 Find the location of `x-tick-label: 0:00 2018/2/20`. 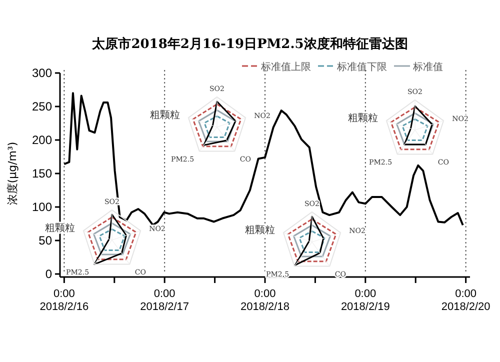

x-tick-label: 0:00 2018/2/20 is located at coordinates (465, 300).